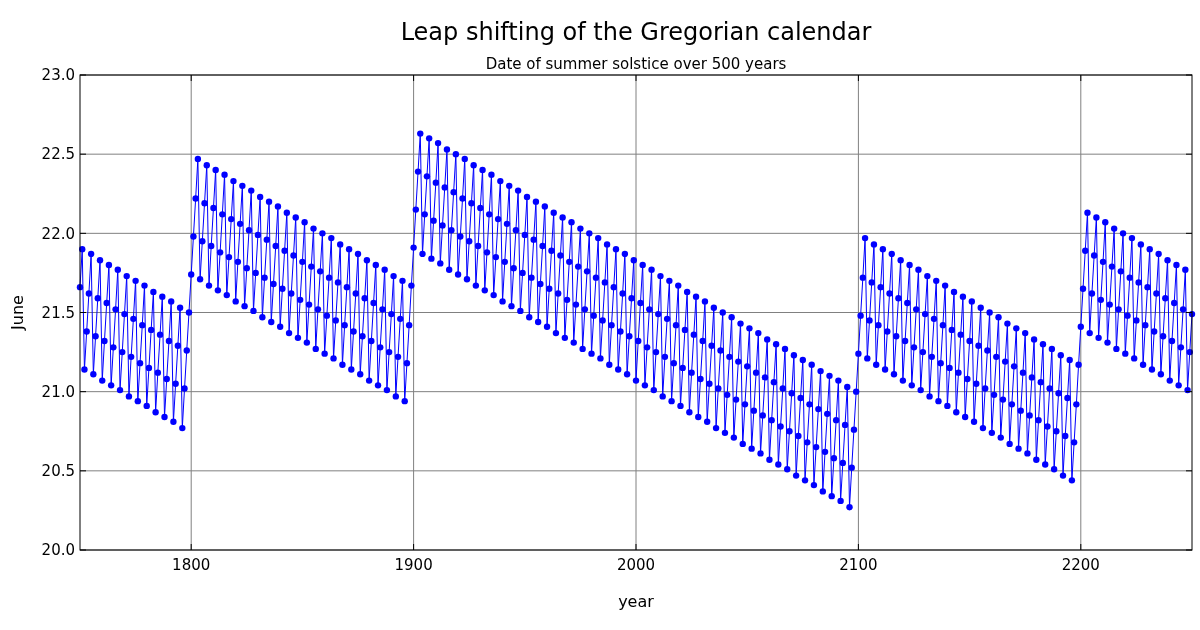  Describe the element at coordinates (636, 565) in the screenshot. I see `x-tick-label: 2000` at that location.